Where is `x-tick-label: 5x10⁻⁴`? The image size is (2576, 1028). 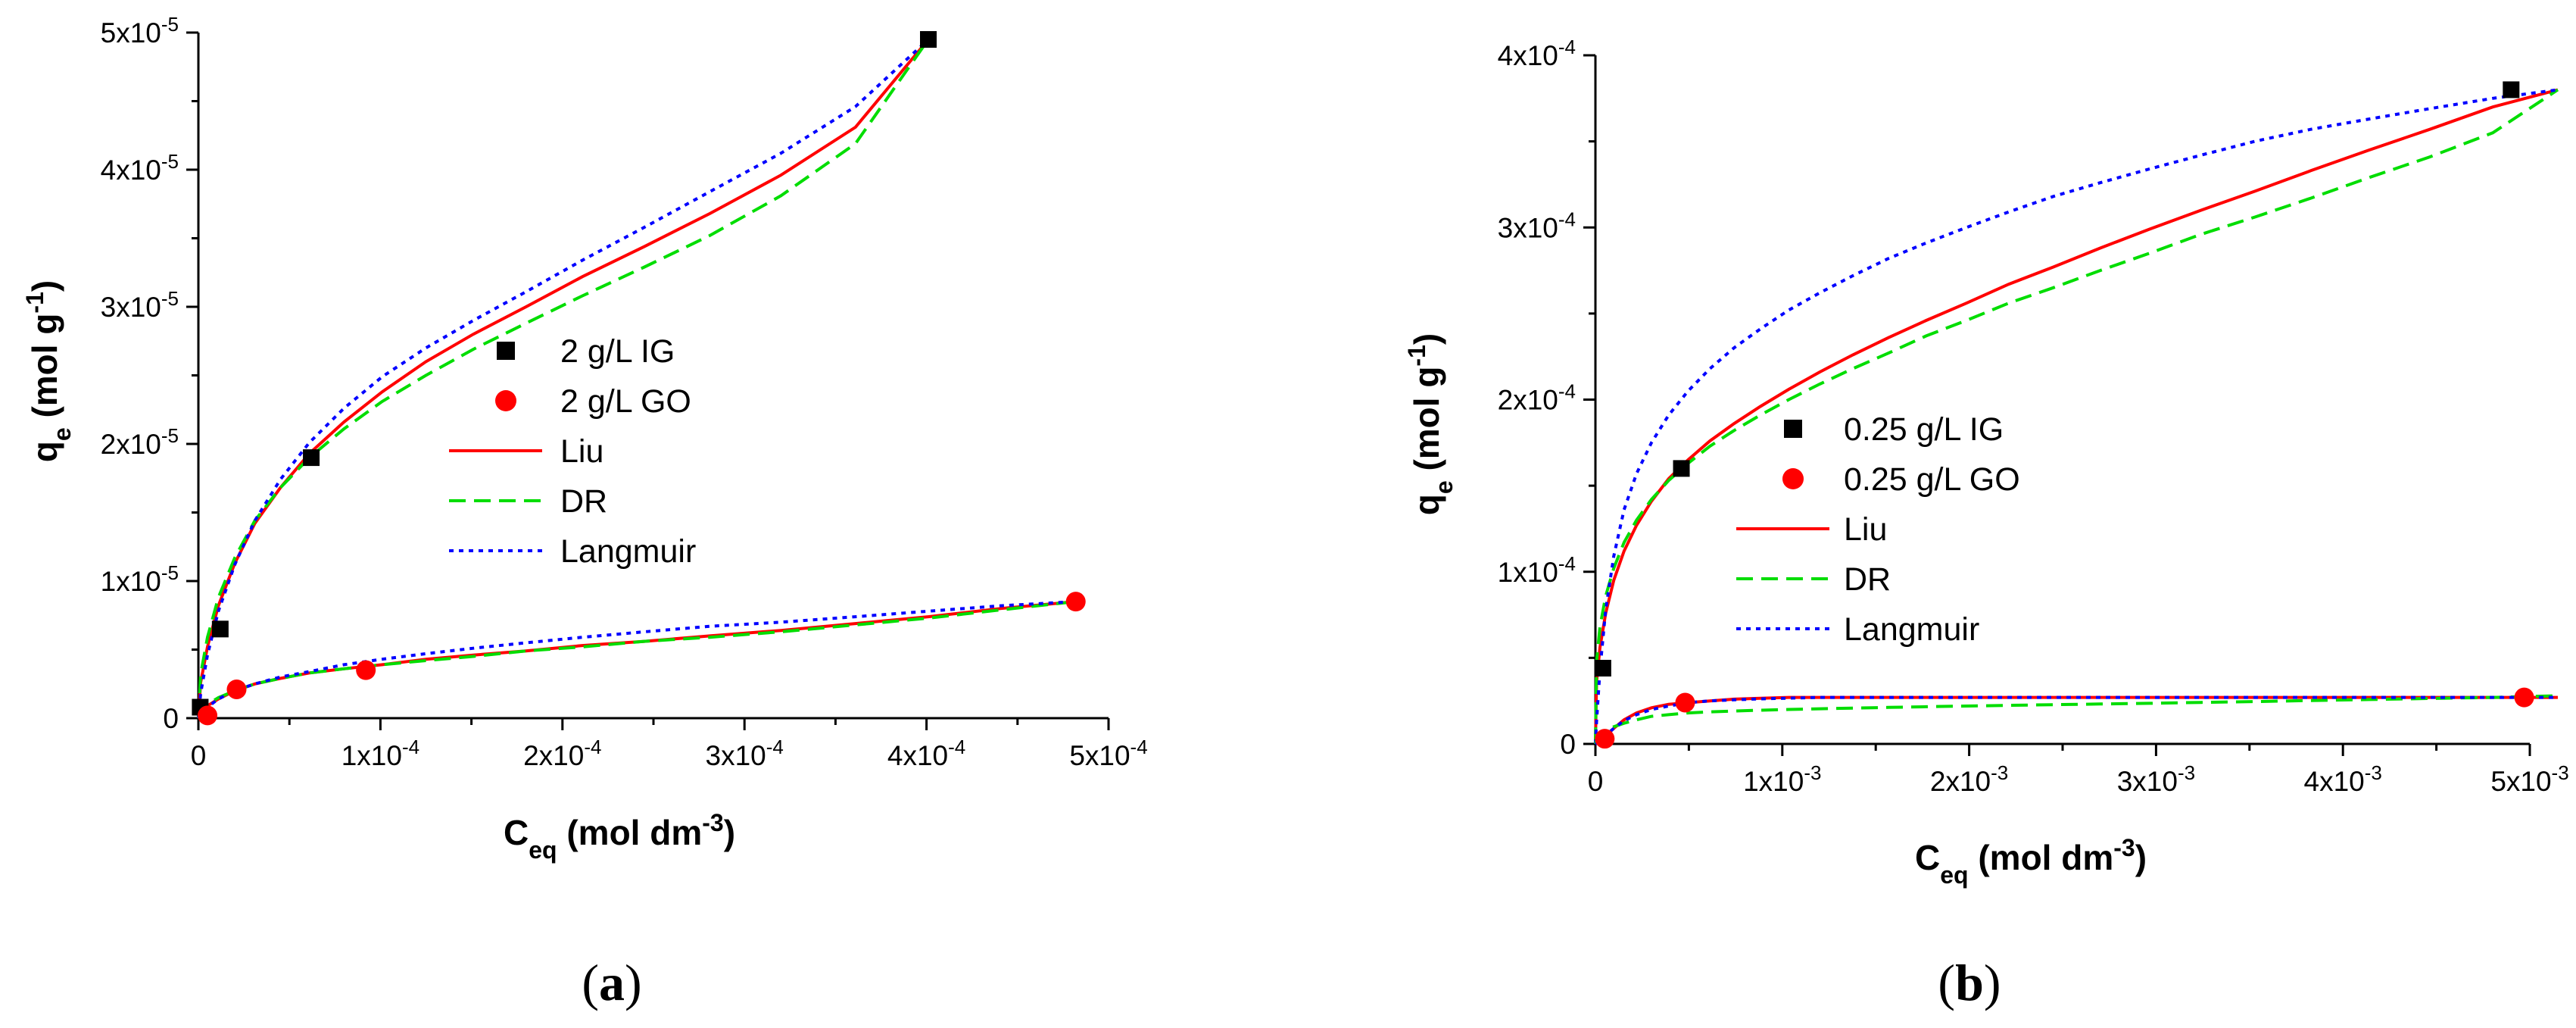 x-tick-label: 5x10⁻⁴ is located at coordinates (1108, 753).